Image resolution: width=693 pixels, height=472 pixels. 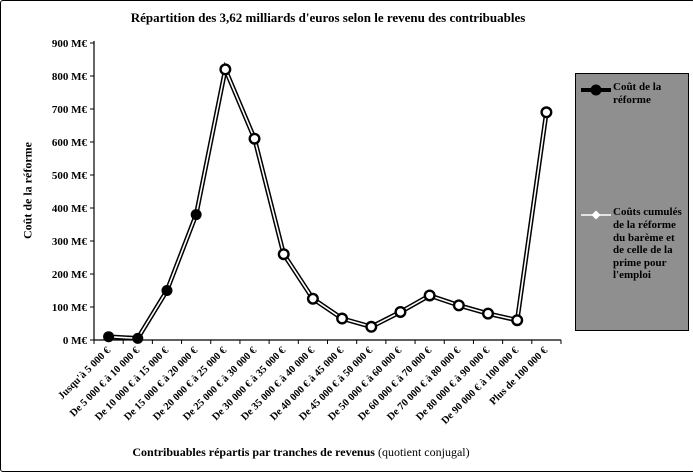 What do you see at coordinates (70, 77) in the screenshot?
I see `y-tick-label: 800 M€` at bounding box center [70, 77].